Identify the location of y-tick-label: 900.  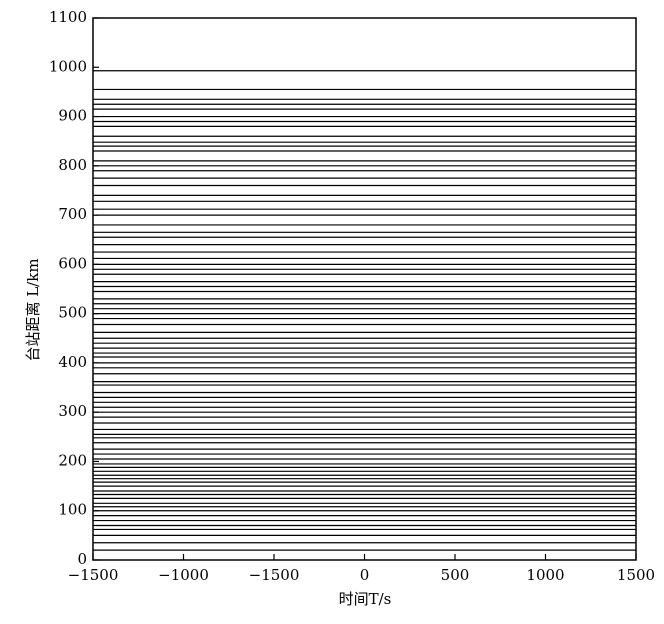
(72, 116).